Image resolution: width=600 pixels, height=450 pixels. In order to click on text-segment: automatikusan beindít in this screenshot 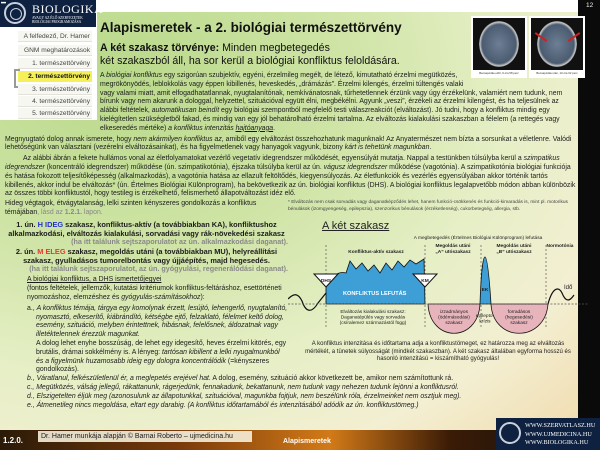, I will do `click(185, 111)`.